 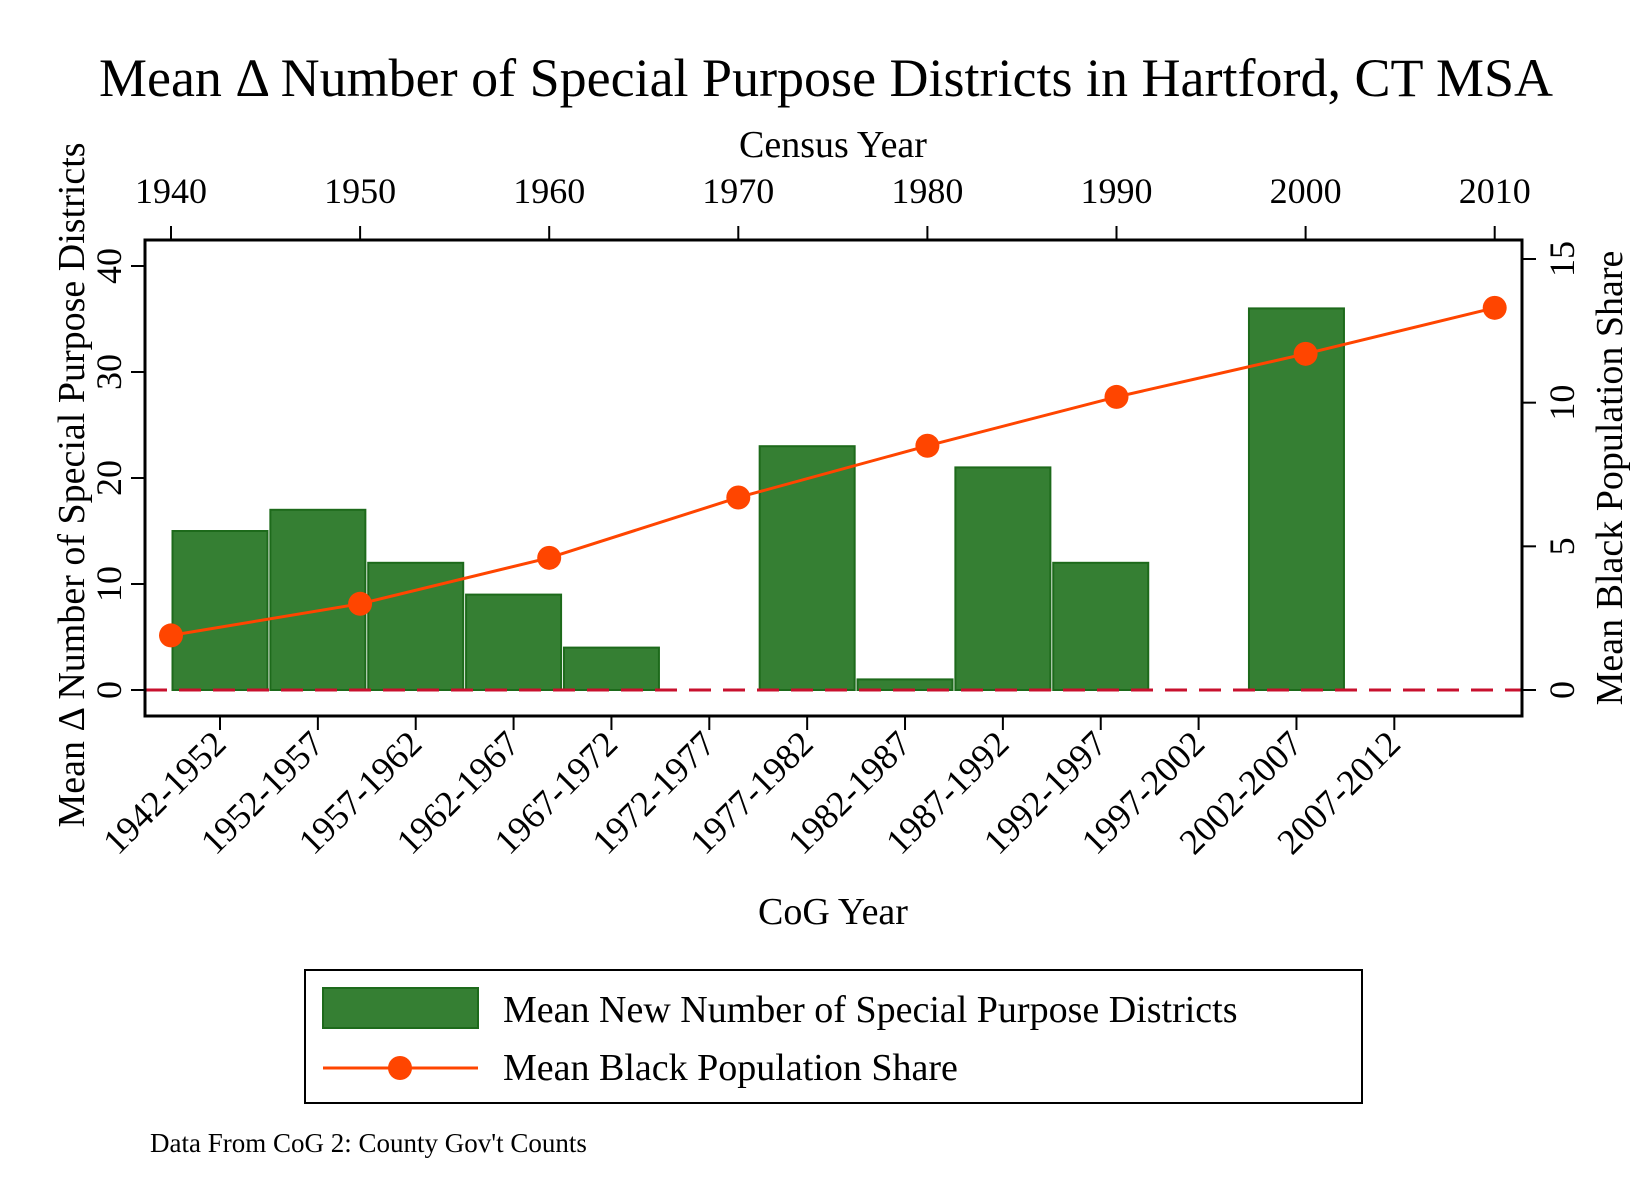 What do you see at coordinates (1495, 191) in the screenshot?
I see `top-tick-label-2010: 2010` at bounding box center [1495, 191].